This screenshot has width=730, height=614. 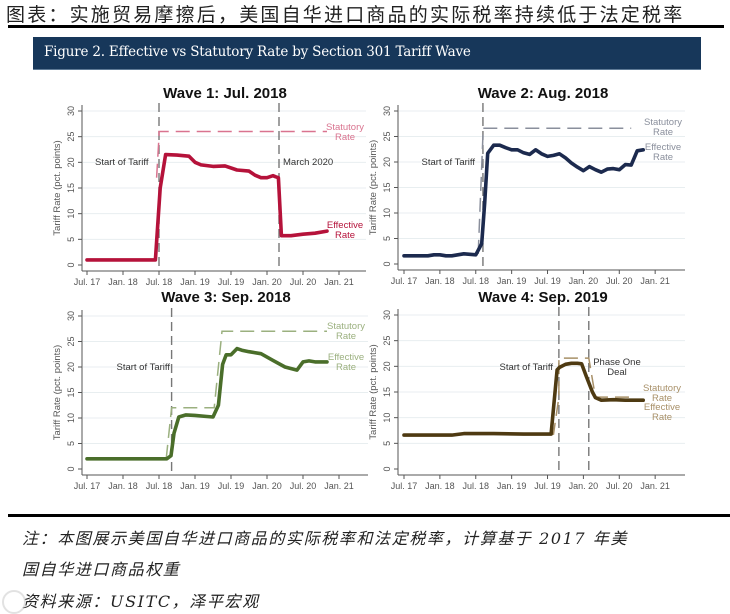 What do you see at coordinates (225, 93) in the screenshot?
I see `chart-title: Wave 1: Jul. 2018` at bounding box center [225, 93].